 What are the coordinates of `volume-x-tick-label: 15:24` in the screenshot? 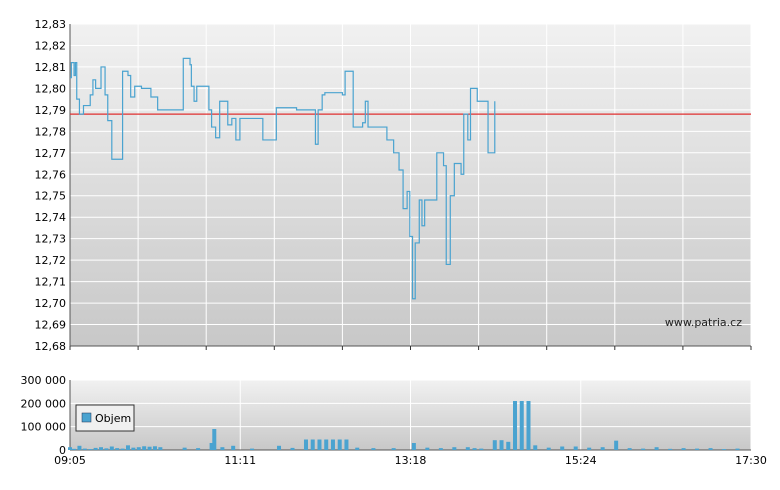 It's located at (581, 460).